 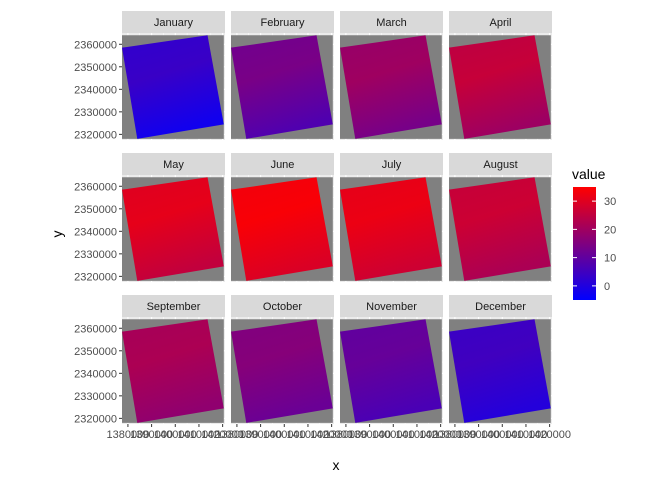 I want to click on facet-label: September, so click(x=174, y=307).